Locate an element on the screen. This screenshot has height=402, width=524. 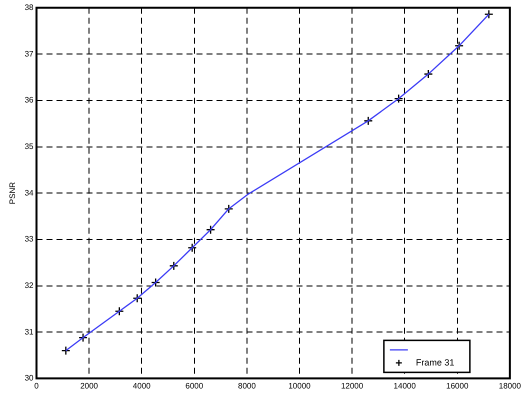
y-tick-label: 30 is located at coordinates (29, 378).